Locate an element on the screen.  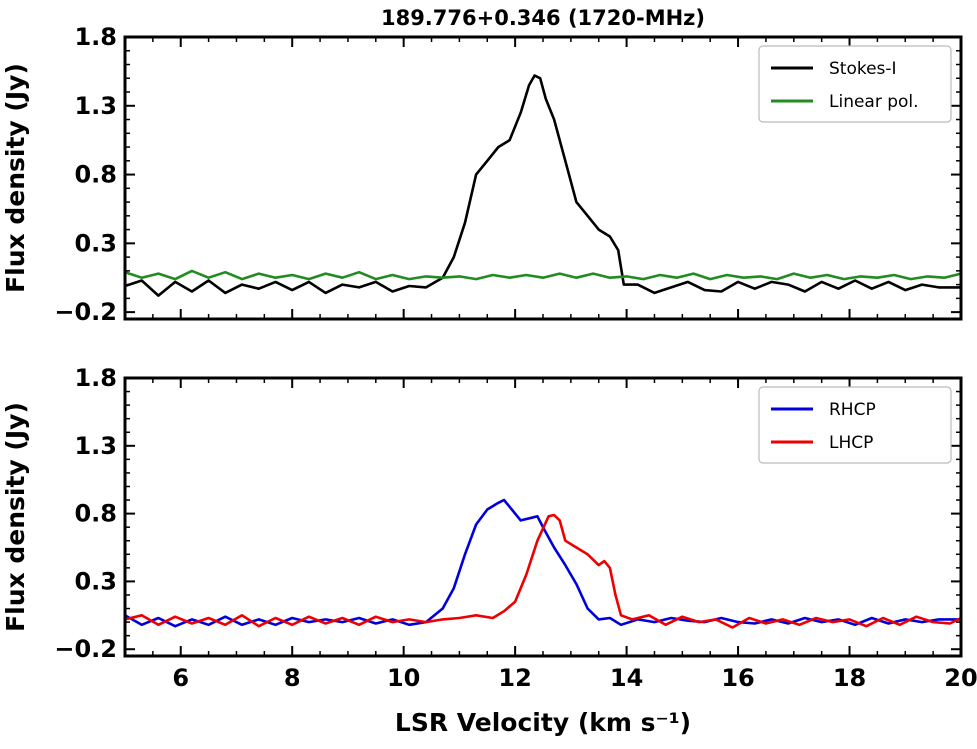
legend-label: RHCP is located at coordinates (852, 410).